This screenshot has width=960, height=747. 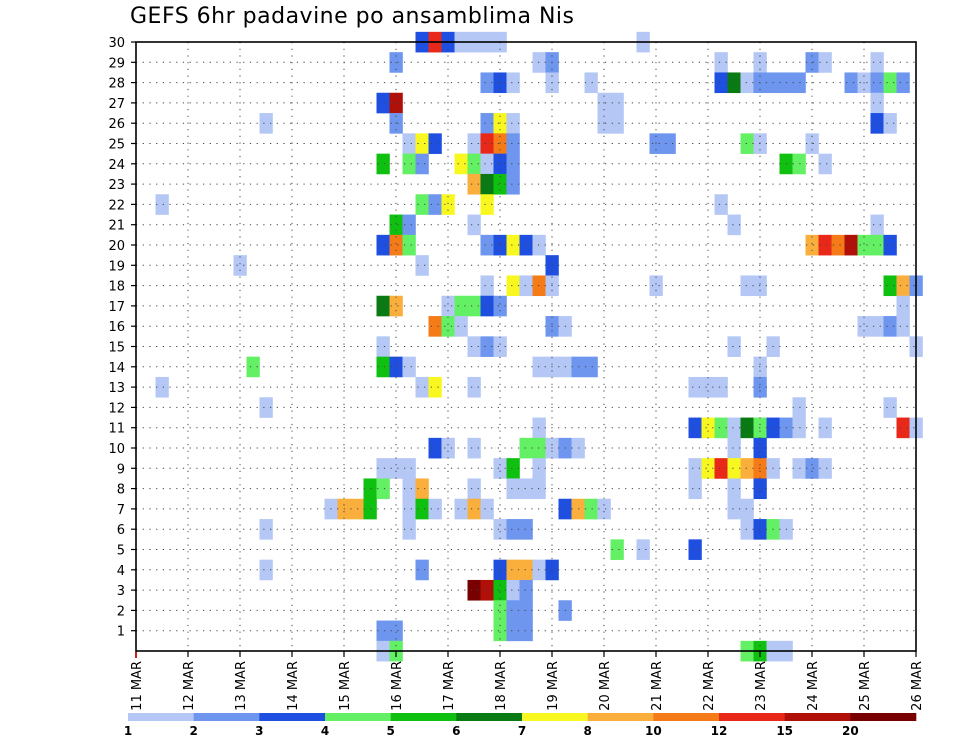 What do you see at coordinates (121, 611) in the screenshot?
I see `y-tick-label: 2` at bounding box center [121, 611].